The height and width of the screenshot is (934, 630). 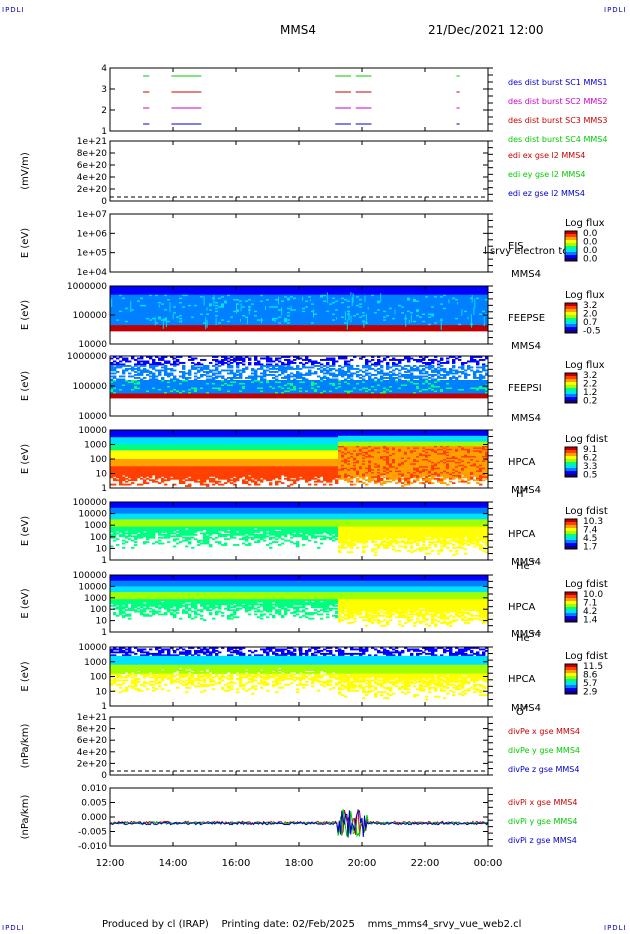 What do you see at coordinates (526, 251) in the screenshot?
I see `overlay-label: l srvy electron to` at bounding box center [526, 251].